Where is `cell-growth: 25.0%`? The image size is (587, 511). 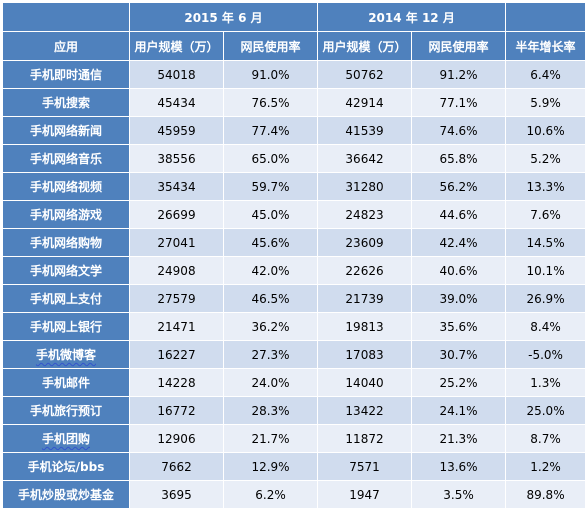
cell-growth: 25.0% is located at coordinates (546, 410).